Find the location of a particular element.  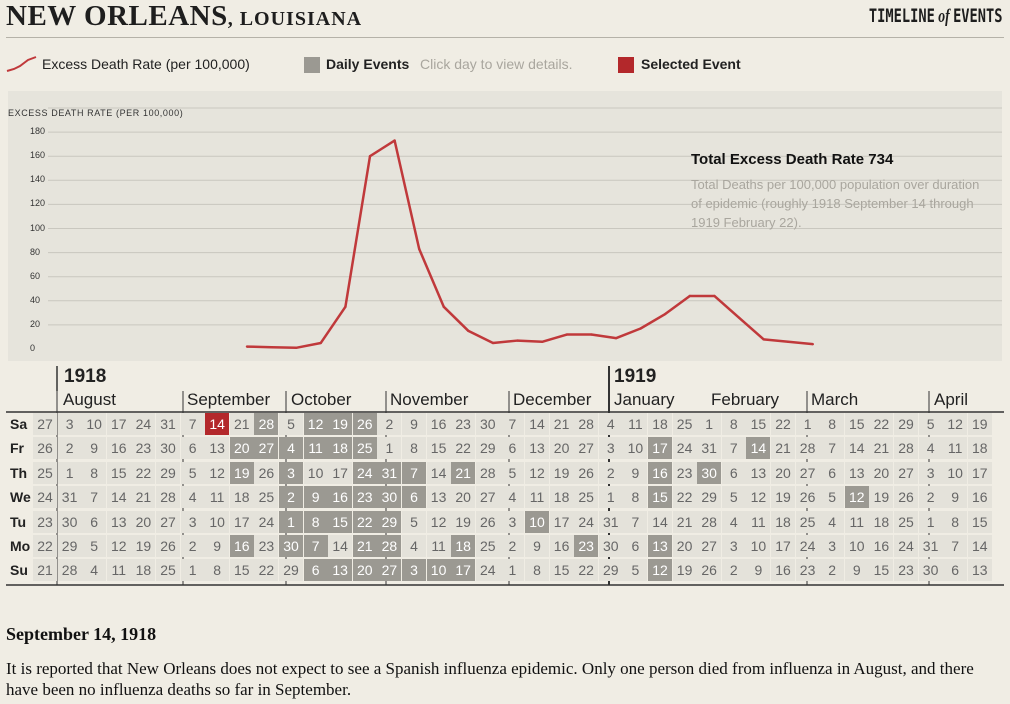

calendar-day: 8 is located at coordinates (537, 570).